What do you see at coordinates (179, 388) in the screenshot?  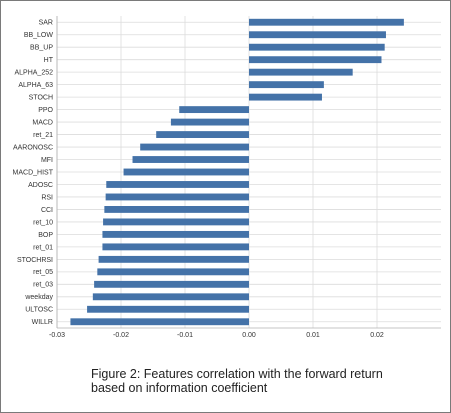 I see `caption-line-2: based on information coefficient` at bounding box center [179, 388].